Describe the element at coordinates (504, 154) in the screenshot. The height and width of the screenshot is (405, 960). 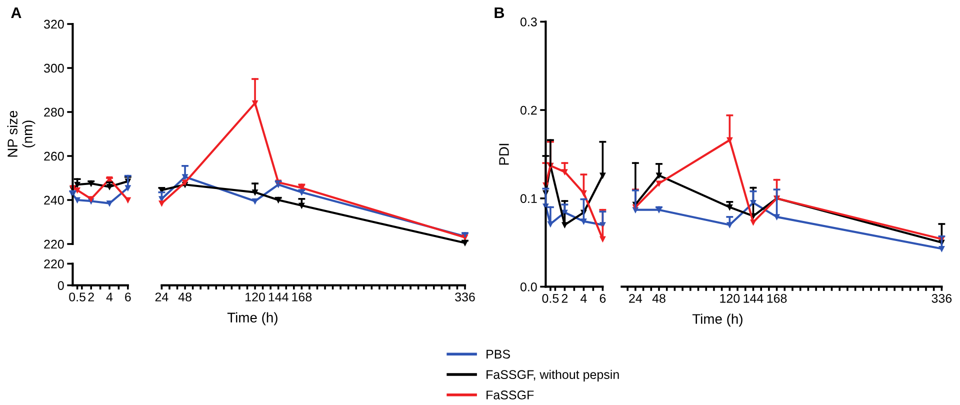
I see `y-axis-title: PDI` at that location.